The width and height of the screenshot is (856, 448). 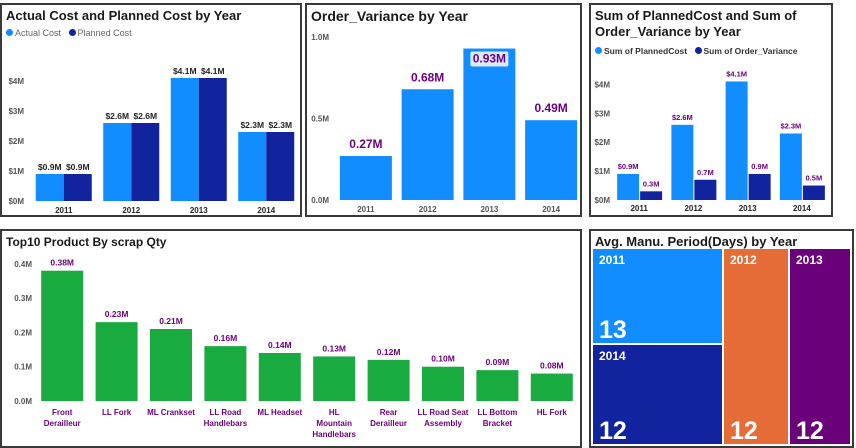 What do you see at coordinates (550, 108) in the screenshot?
I see `variance-data-label: 0.49M` at bounding box center [550, 108].